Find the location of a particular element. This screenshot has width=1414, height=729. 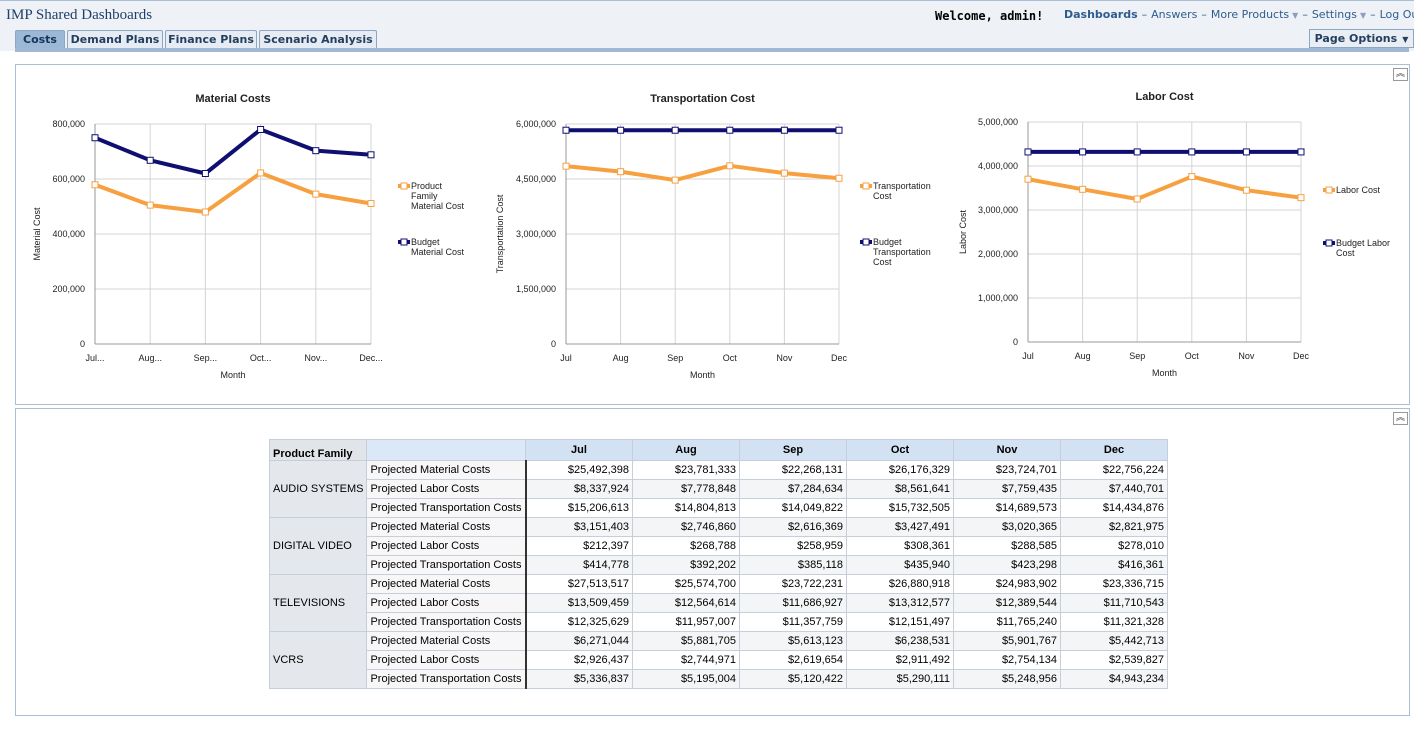

value-cell: $3,151,403 is located at coordinates (578, 527).